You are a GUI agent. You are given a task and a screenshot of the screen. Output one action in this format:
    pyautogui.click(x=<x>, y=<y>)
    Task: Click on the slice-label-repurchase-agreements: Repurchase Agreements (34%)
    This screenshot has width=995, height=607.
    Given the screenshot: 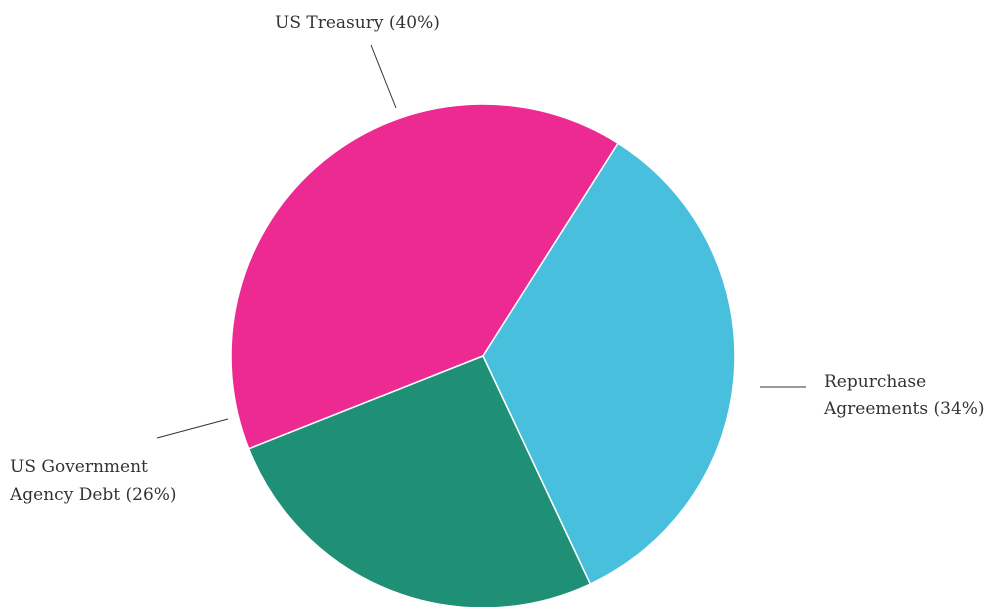 What is the action you would take?
    pyautogui.click(x=904, y=395)
    